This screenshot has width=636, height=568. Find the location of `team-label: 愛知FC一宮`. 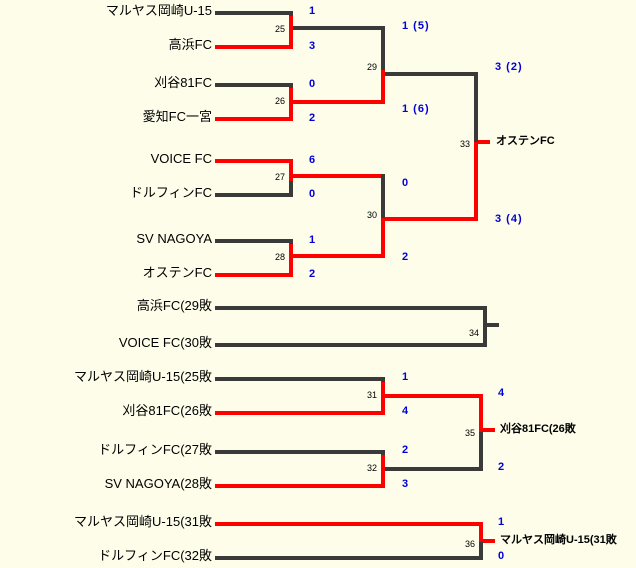

team-label: 愛知FC一宮 is located at coordinates (177, 116).